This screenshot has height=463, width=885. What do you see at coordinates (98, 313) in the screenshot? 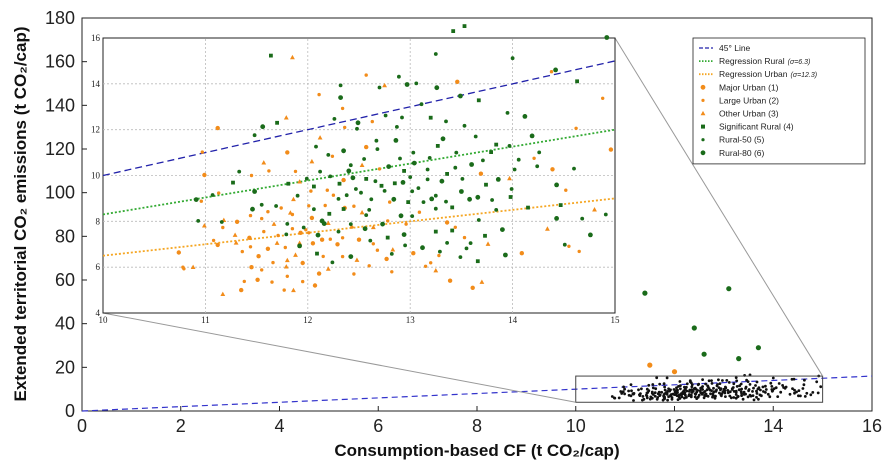
I see `inset-y-tick-label: 4` at bounding box center [98, 313].